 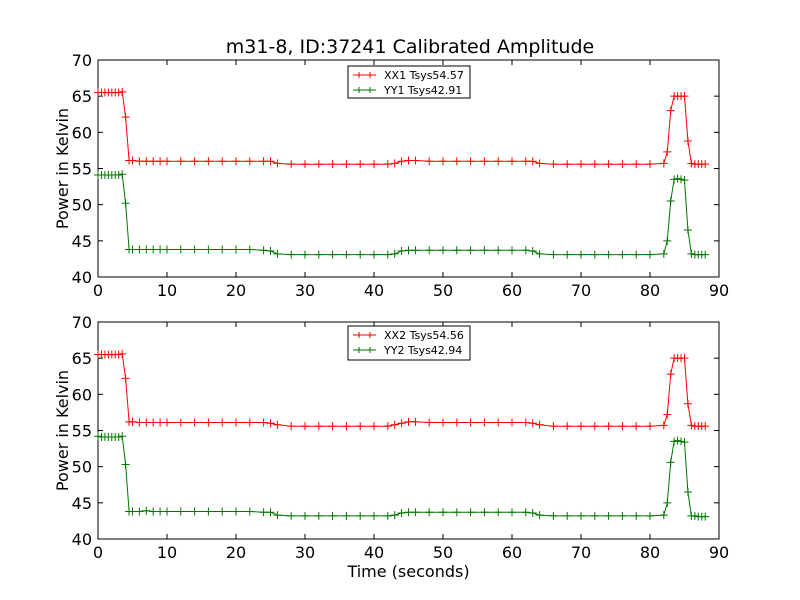 What do you see at coordinates (374, 290) in the screenshot?
I see `x-tick-label: 40` at bounding box center [374, 290].